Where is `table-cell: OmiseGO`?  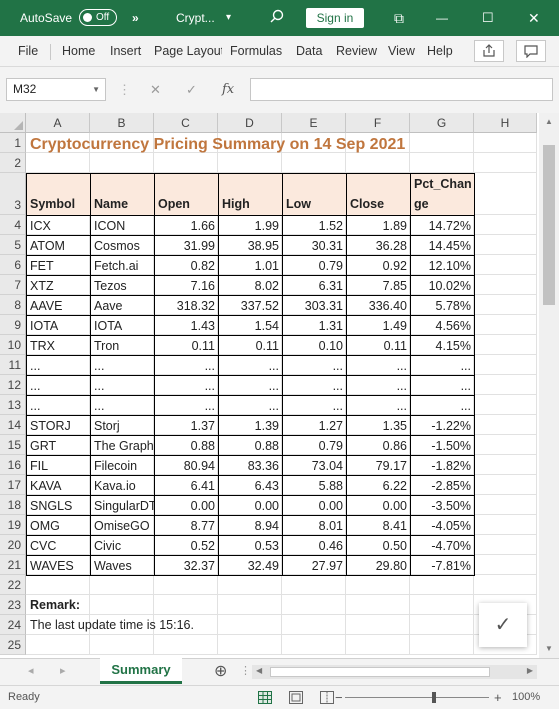 table-cell: OmiseGO is located at coordinates (122, 525).